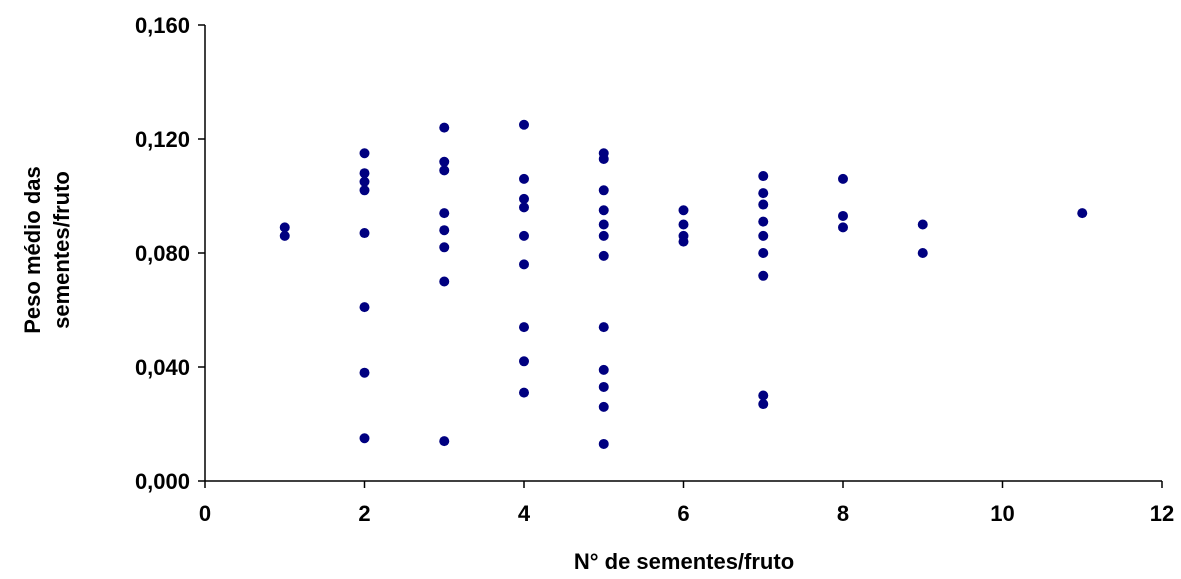 The width and height of the screenshot is (1181, 579). I want to click on x-tick-label: 10, so click(1002, 513).